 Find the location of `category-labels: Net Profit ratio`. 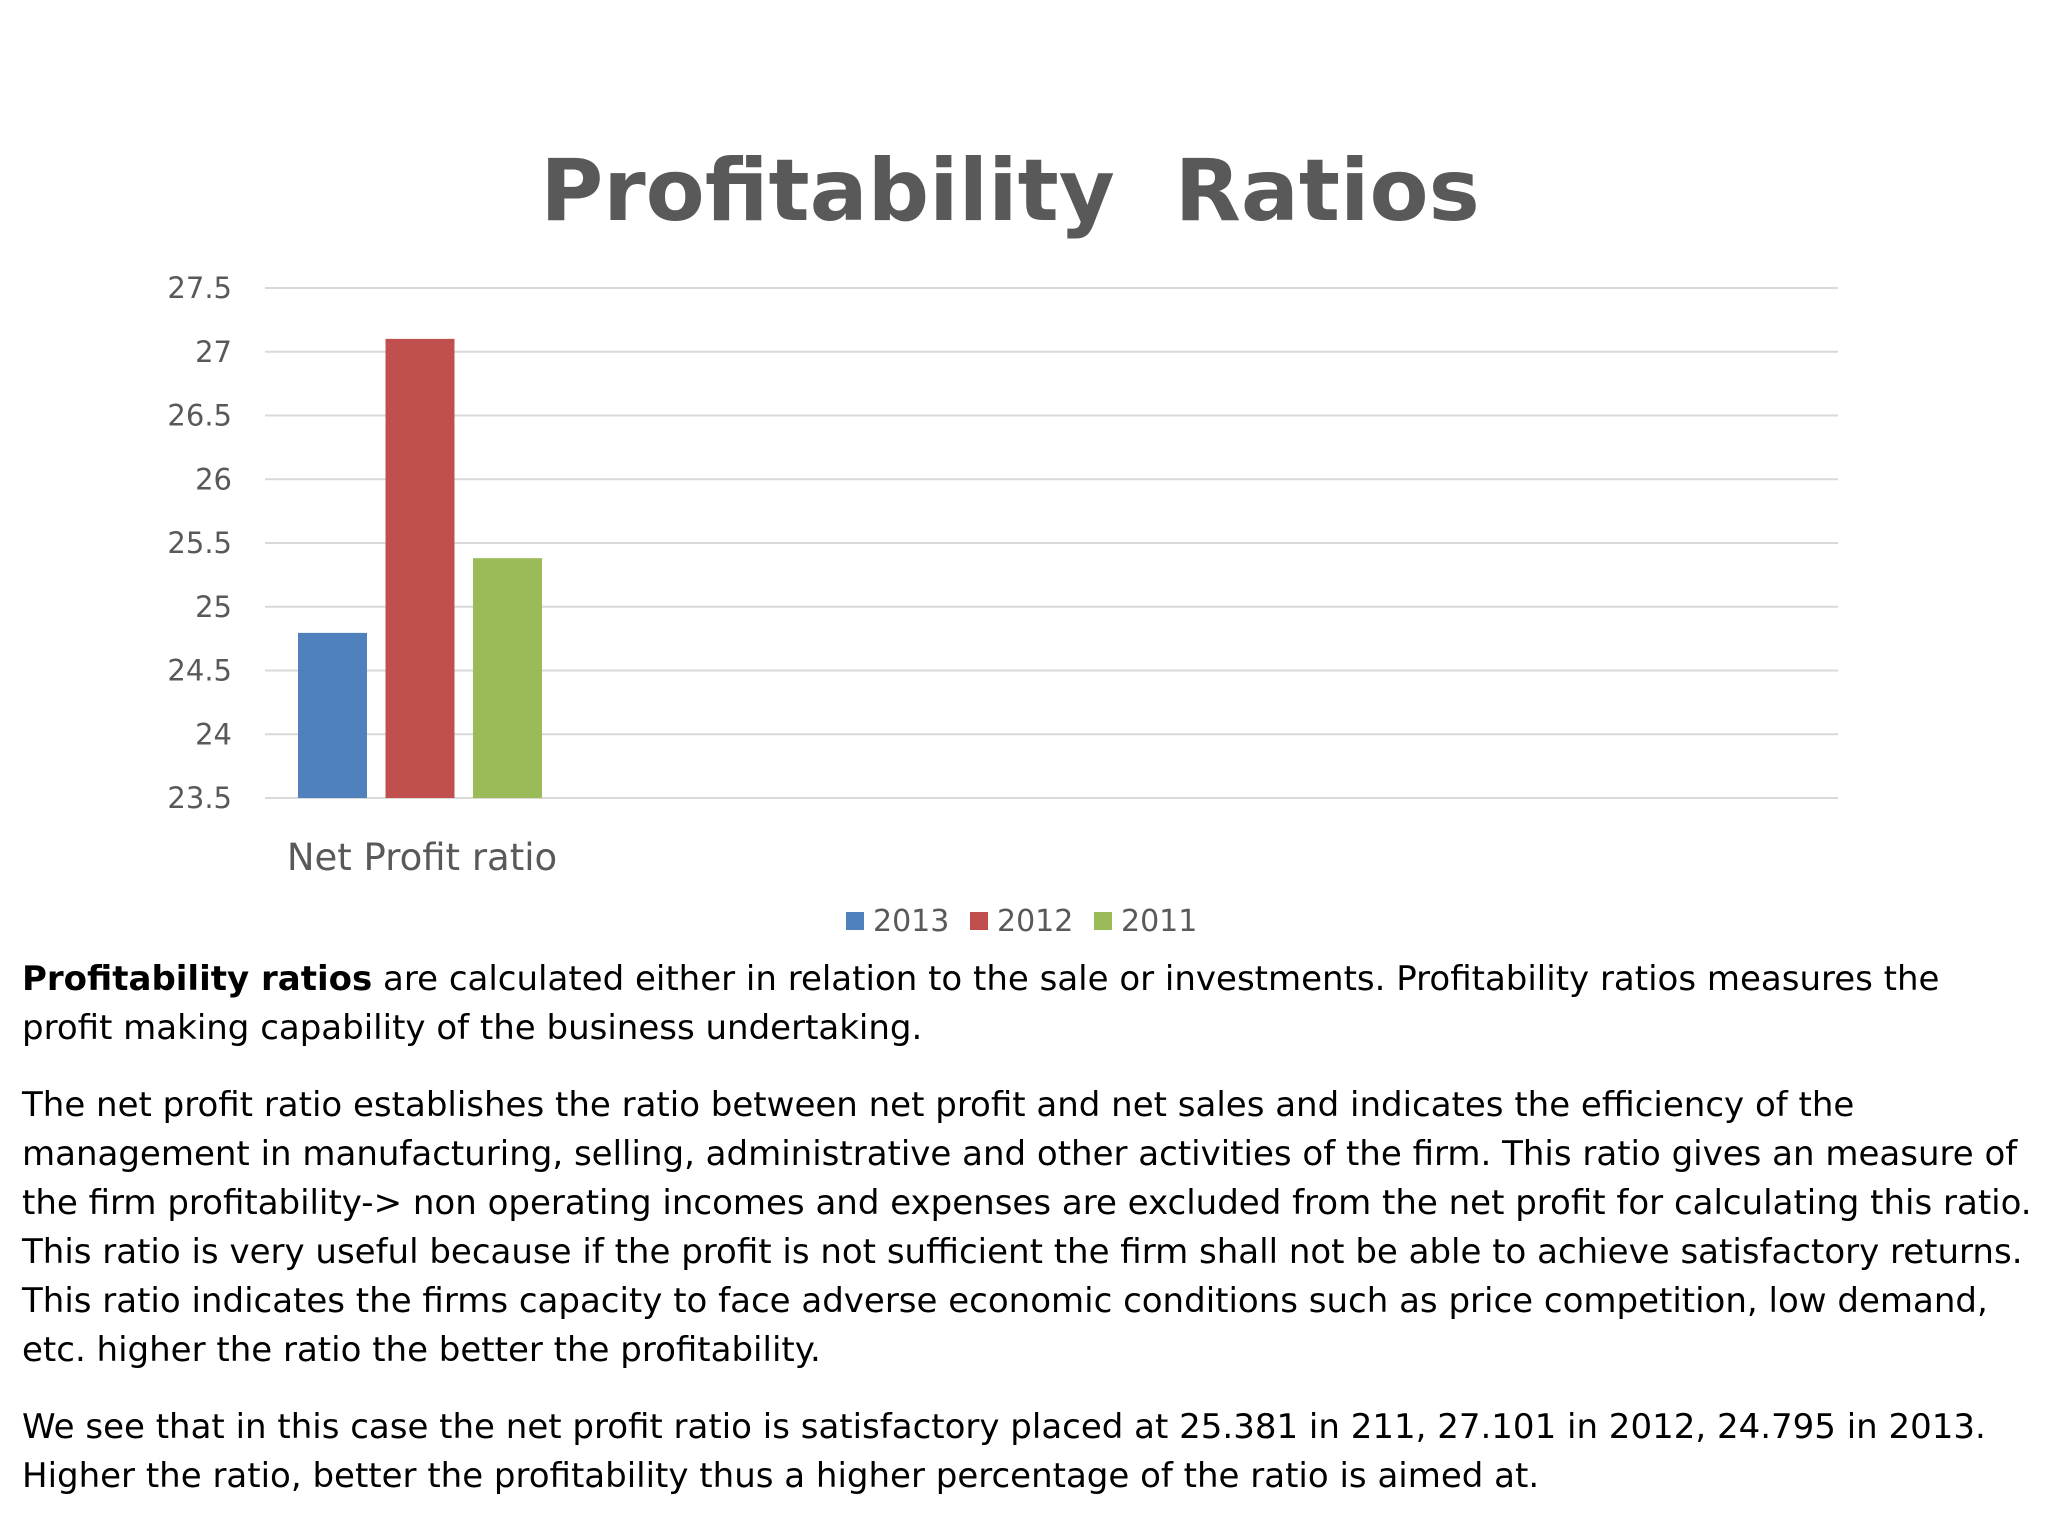

category-labels: Net Profit ratio is located at coordinates (422, 857).